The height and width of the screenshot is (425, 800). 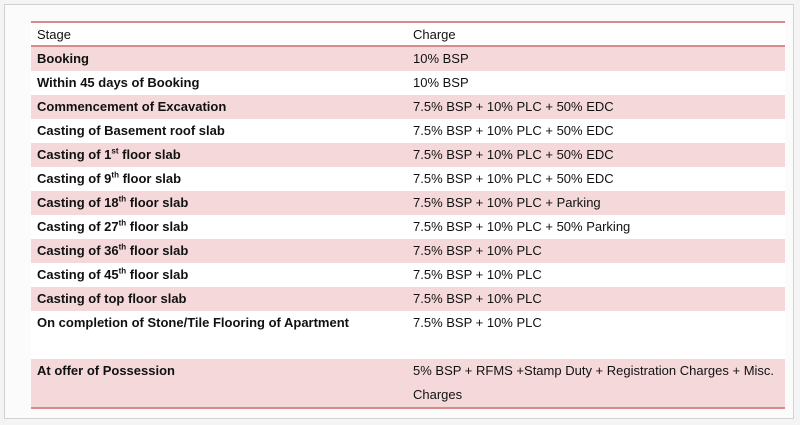 I want to click on stage-text: Casting of 45, so click(x=78, y=274).